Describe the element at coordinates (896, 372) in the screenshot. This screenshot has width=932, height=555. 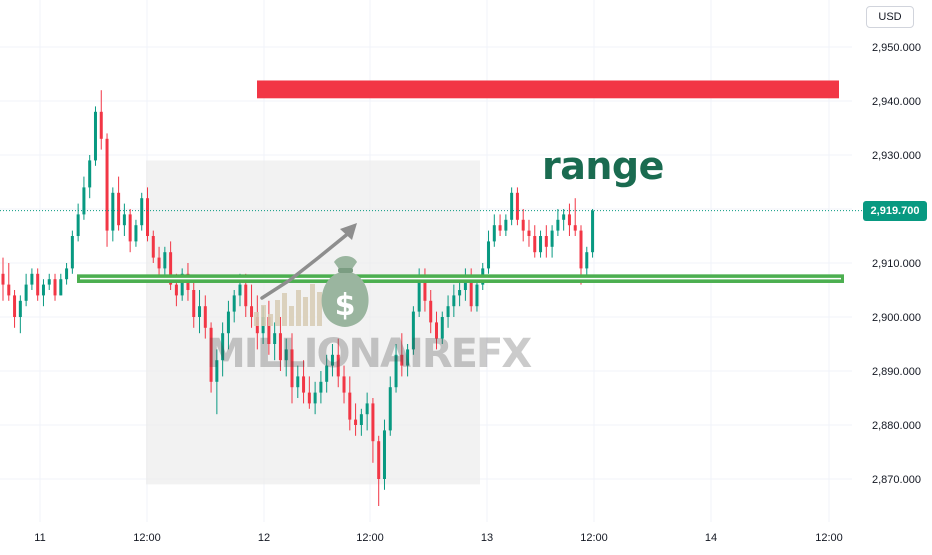
I see `y-tick-label: 2,890.000` at that location.